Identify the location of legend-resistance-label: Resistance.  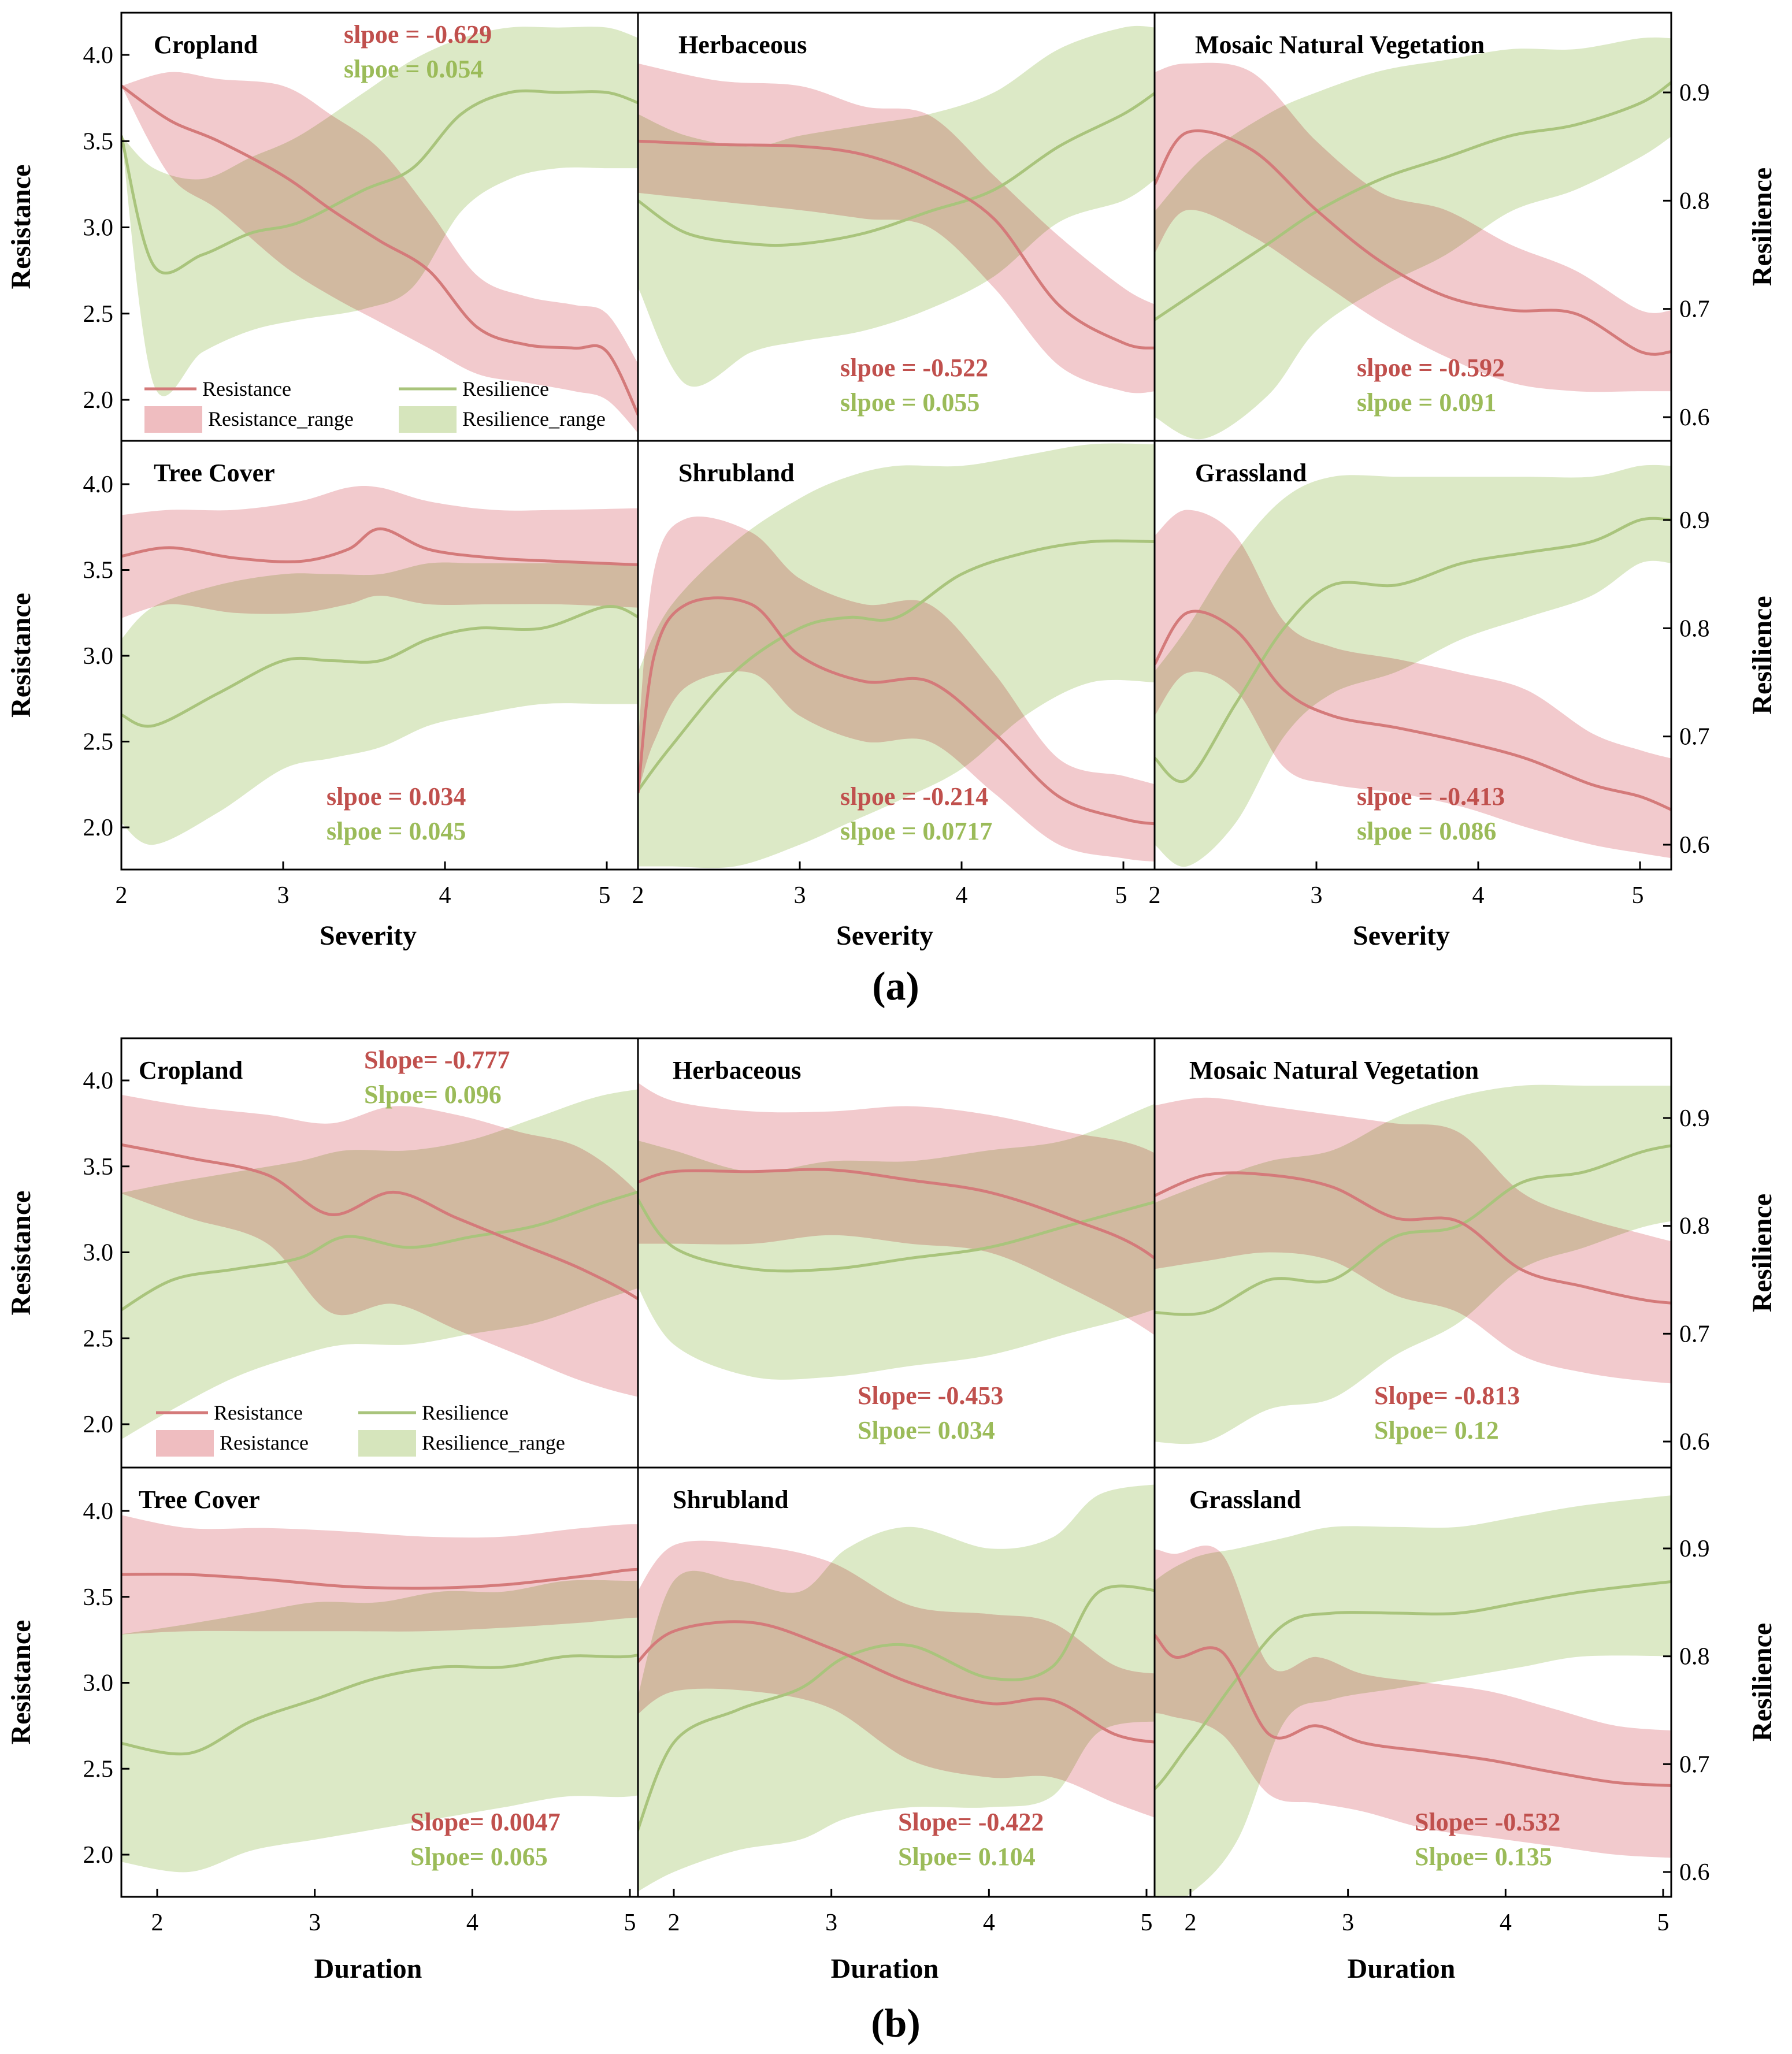
(246, 388).